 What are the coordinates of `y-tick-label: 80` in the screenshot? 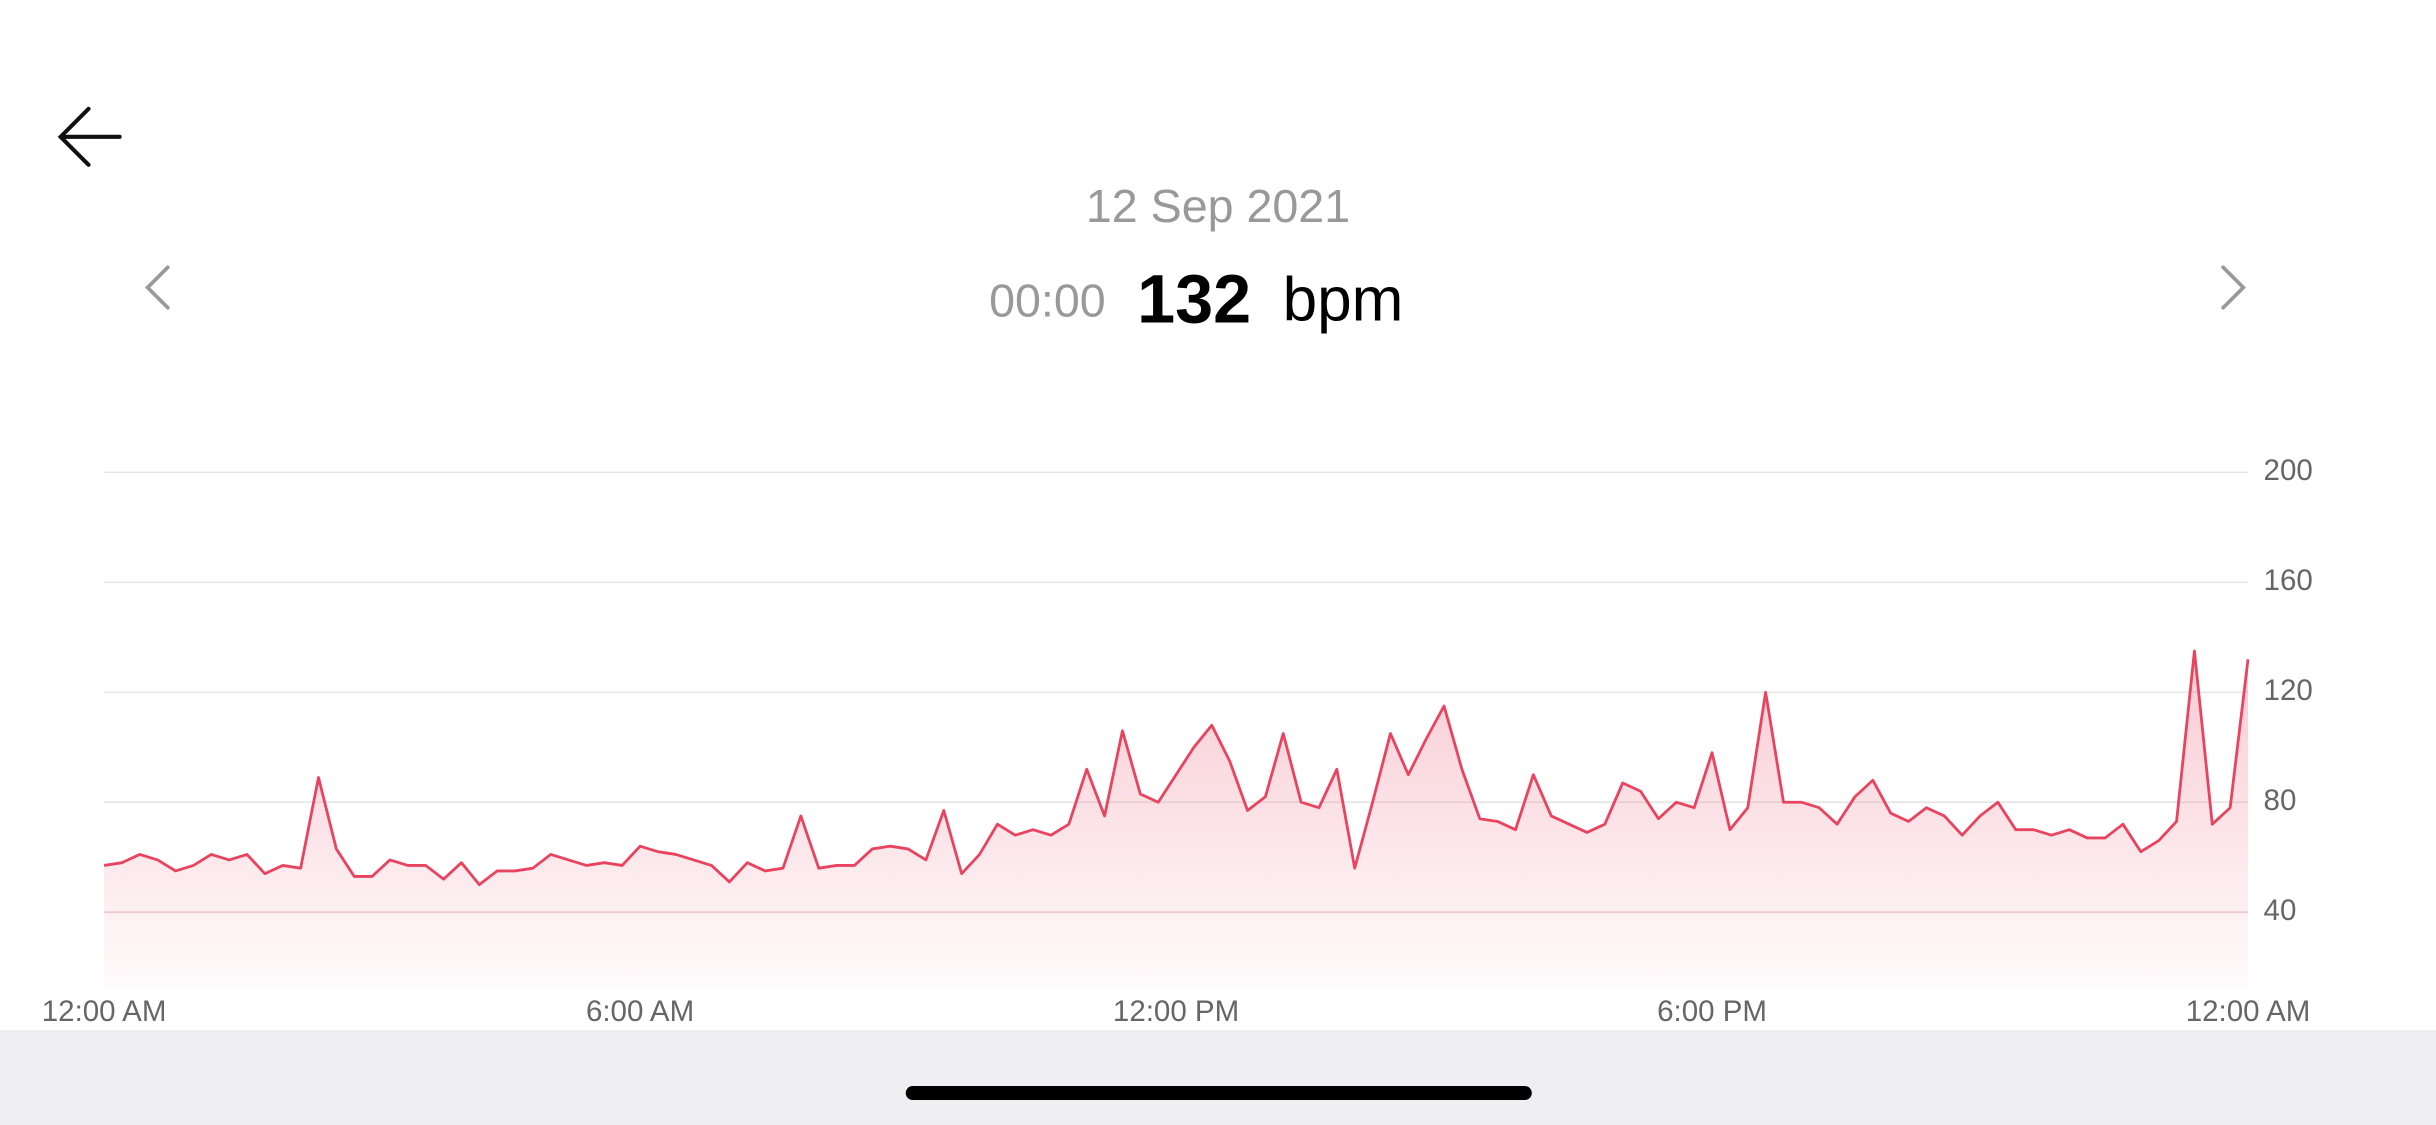 It's located at (2280, 800).